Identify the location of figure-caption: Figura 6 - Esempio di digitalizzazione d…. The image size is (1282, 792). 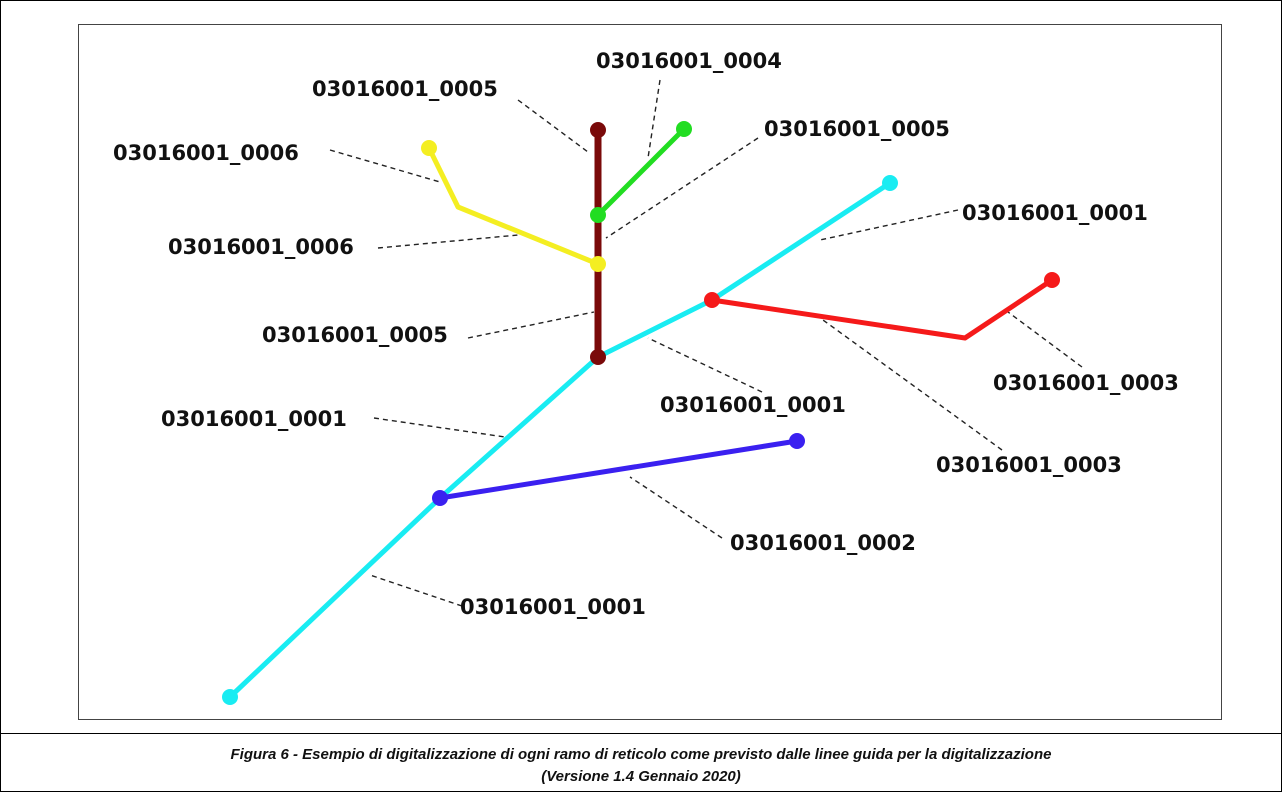
(641, 766).